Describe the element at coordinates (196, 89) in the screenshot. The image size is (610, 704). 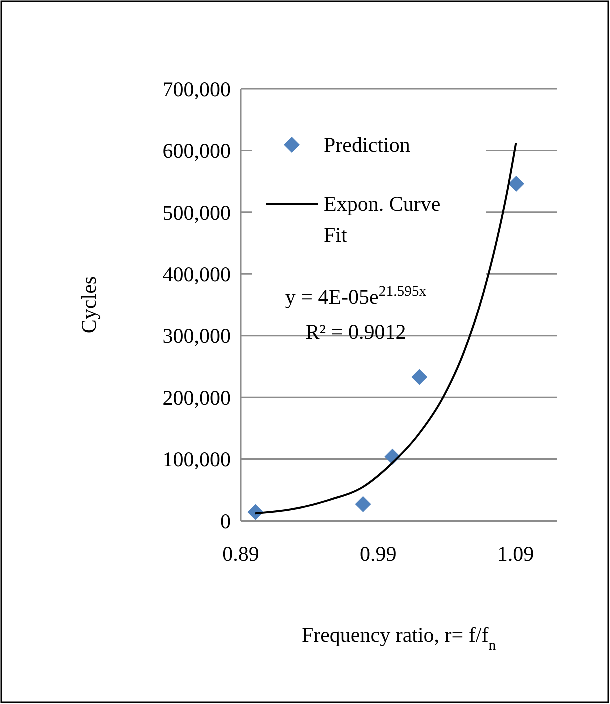
I see `y-tick-label: 700,000` at that location.